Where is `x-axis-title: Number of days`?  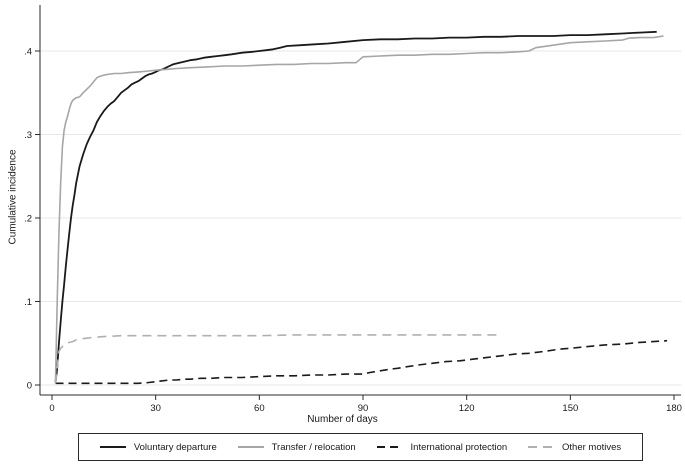 x-axis-title: Number of days is located at coordinates (342, 419).